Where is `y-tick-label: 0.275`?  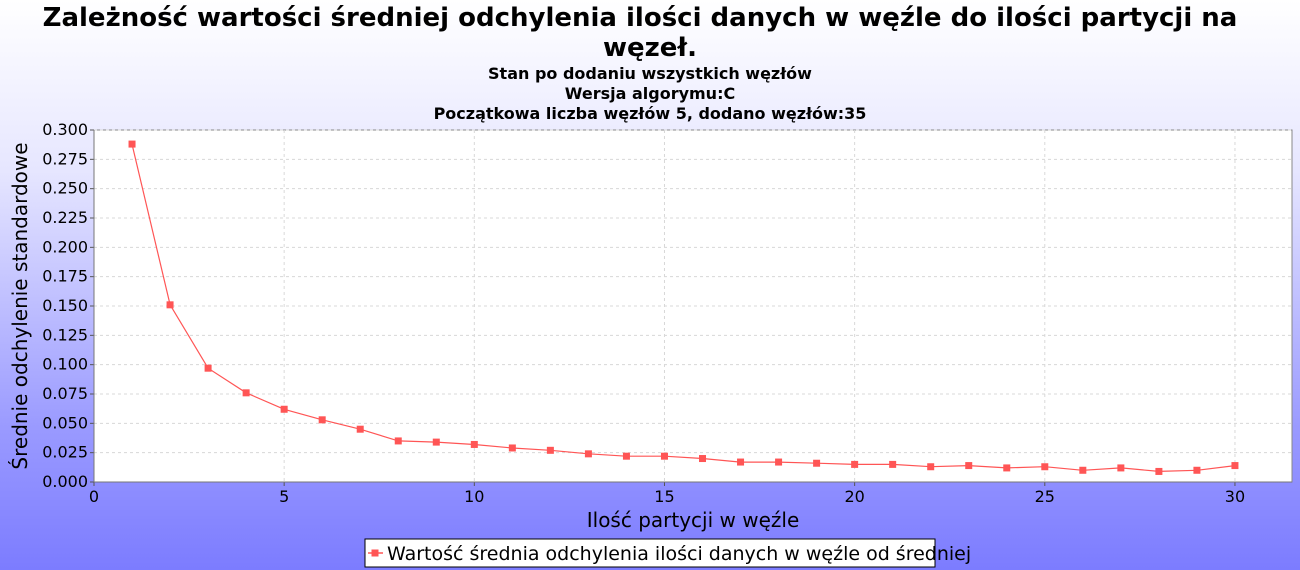
y-tick-label: 0.275 is located at coordinates (65, 158).